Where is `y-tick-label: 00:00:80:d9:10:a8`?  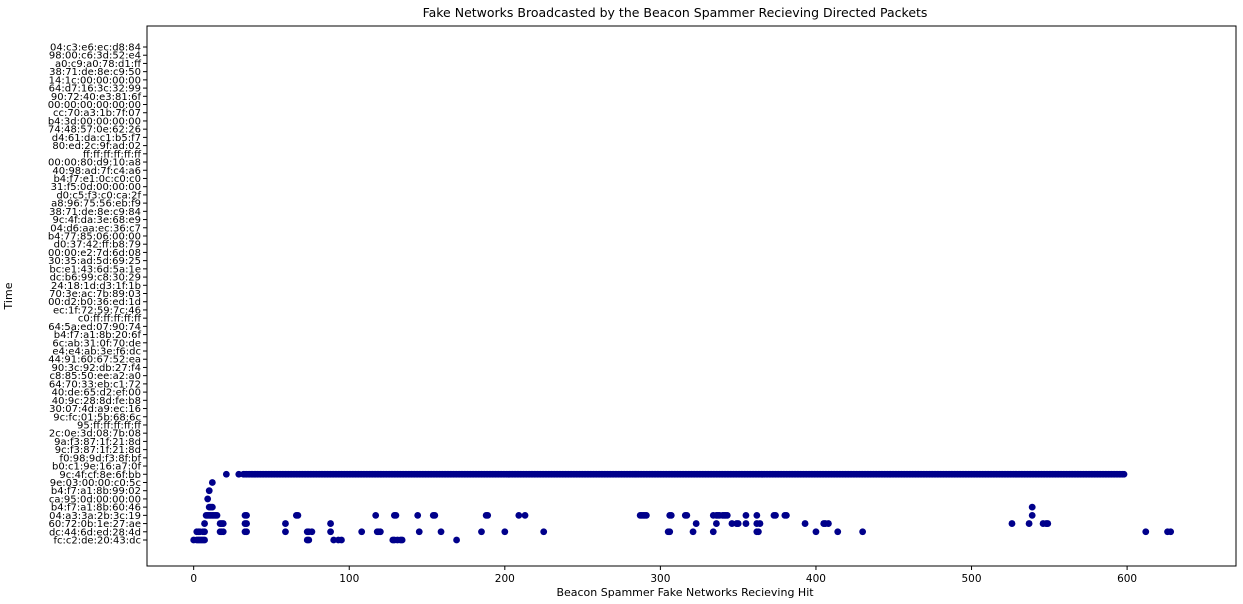
y-tick-label: 00:00:80:d9:10:a8 is located at coordinates (94, 163).